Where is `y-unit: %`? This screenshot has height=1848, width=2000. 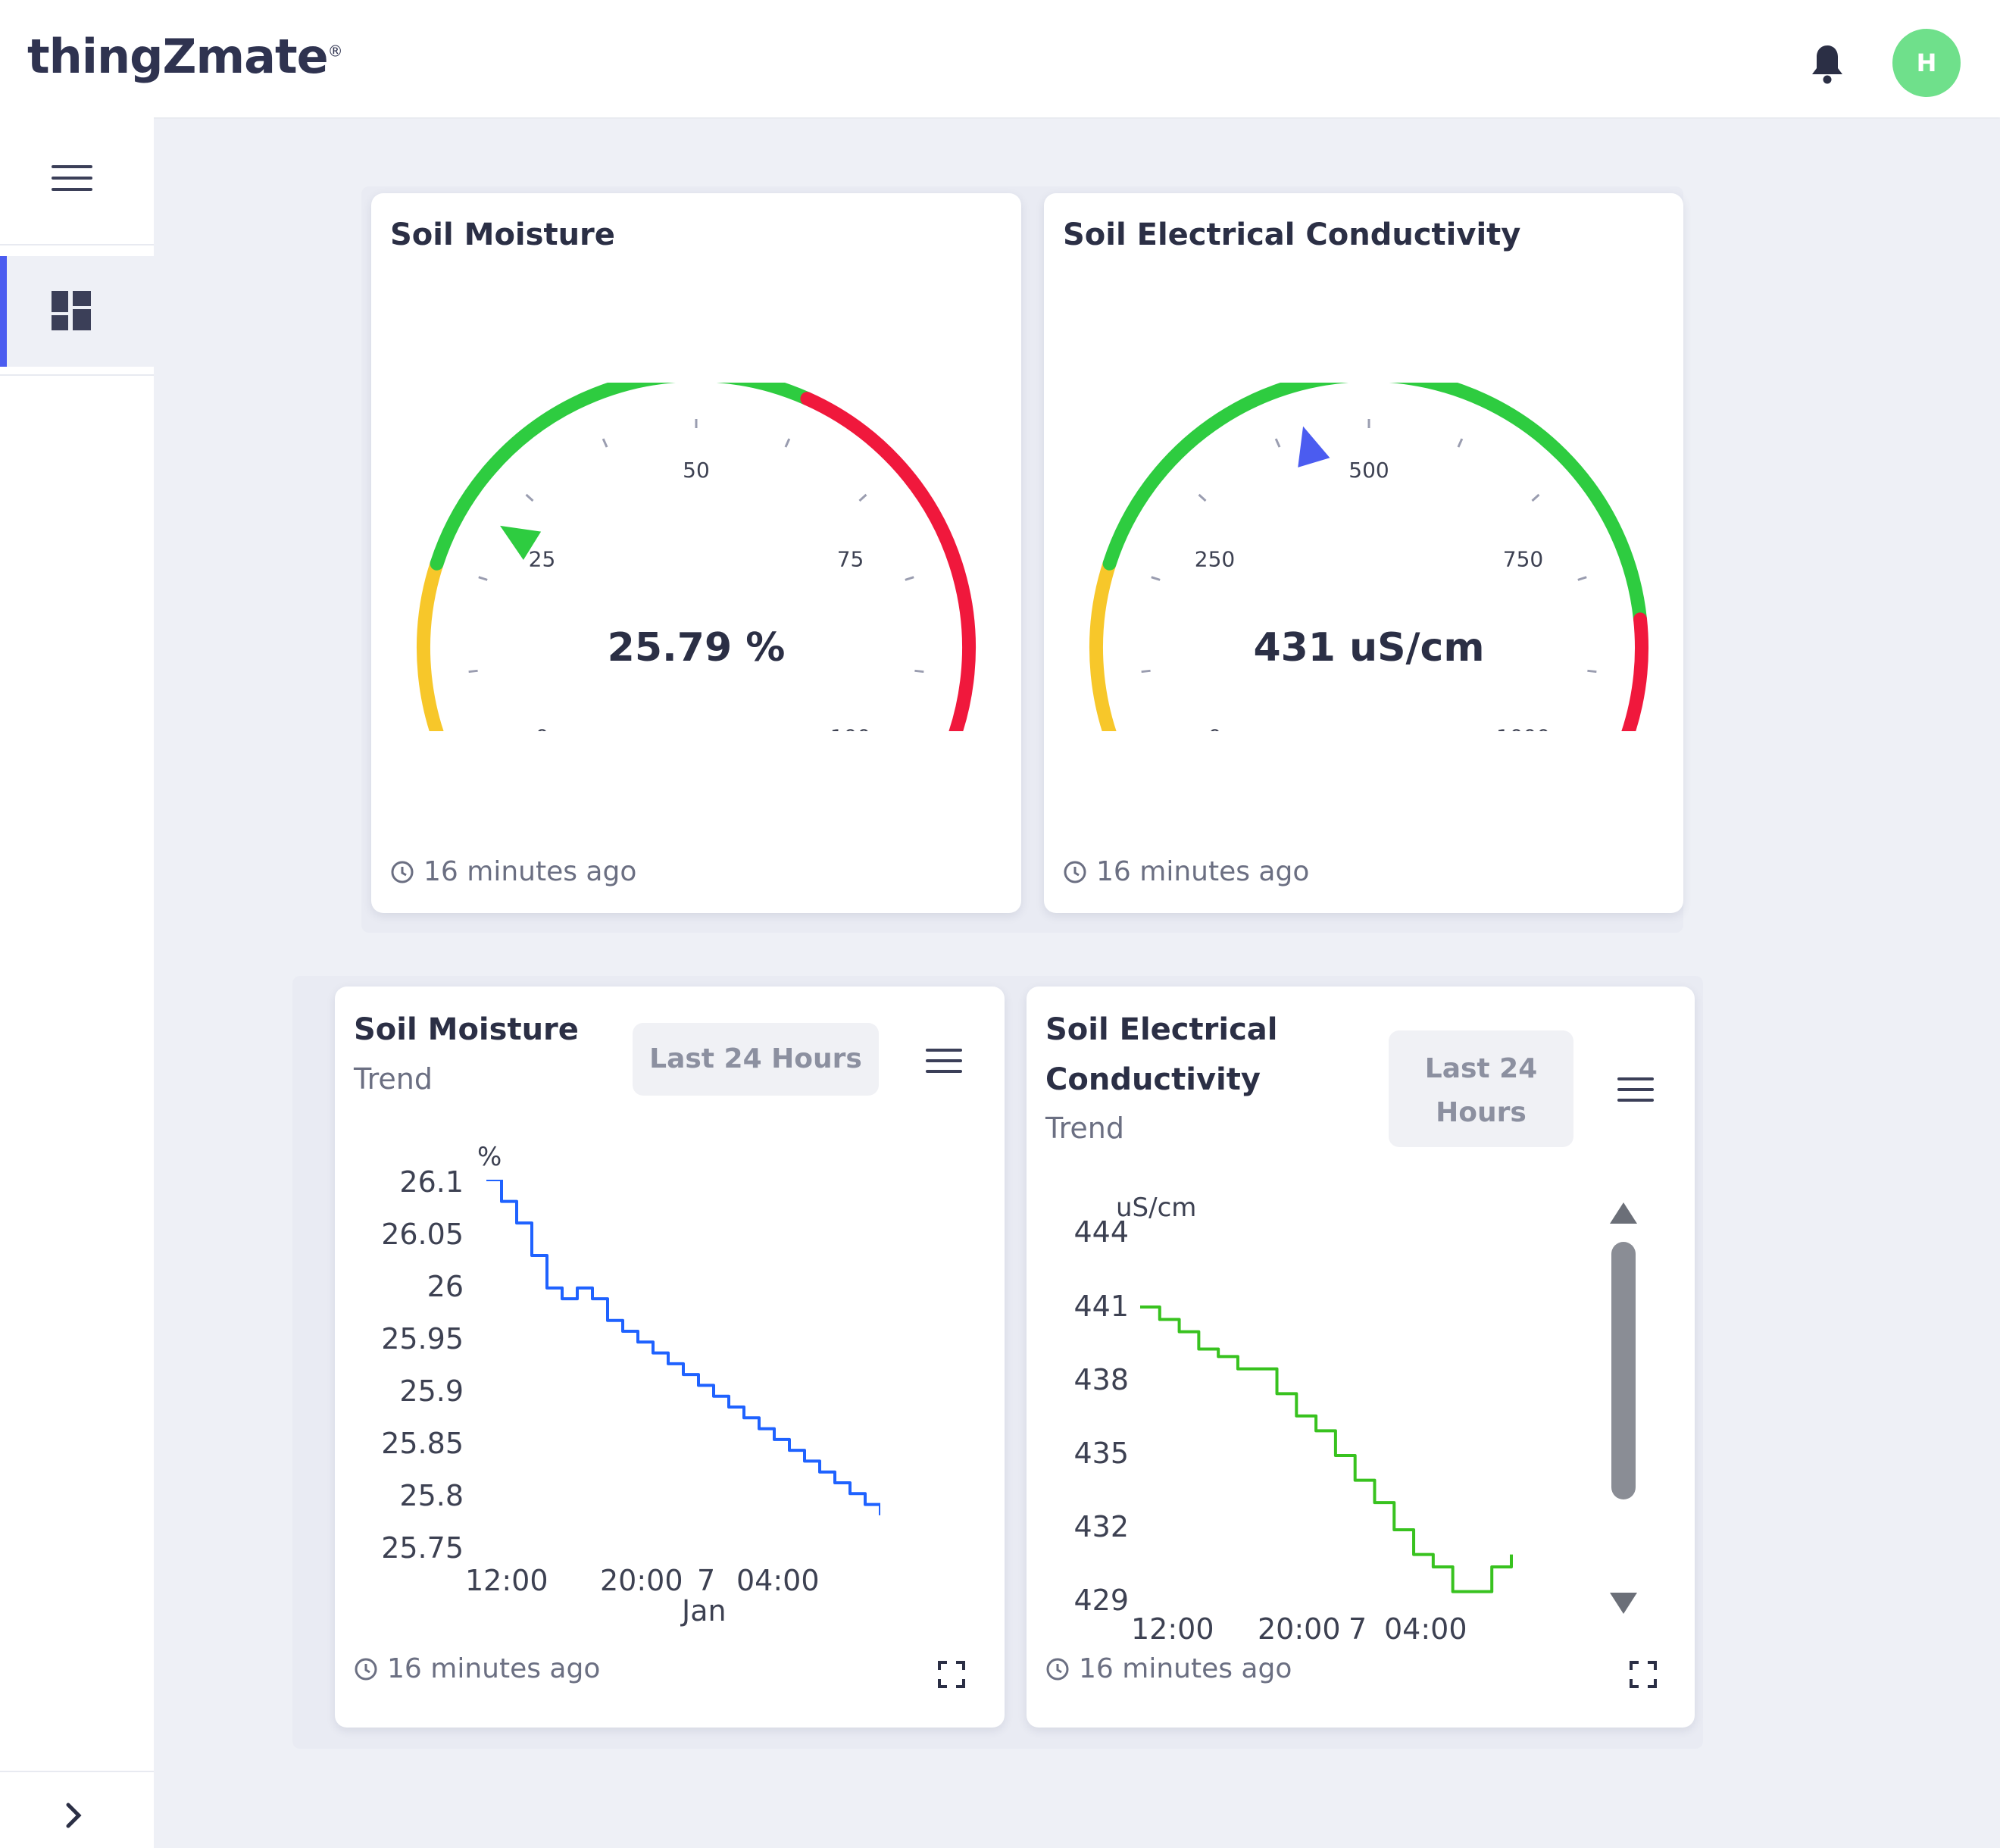
y-unit: % is located at coordinates (489, 1157).